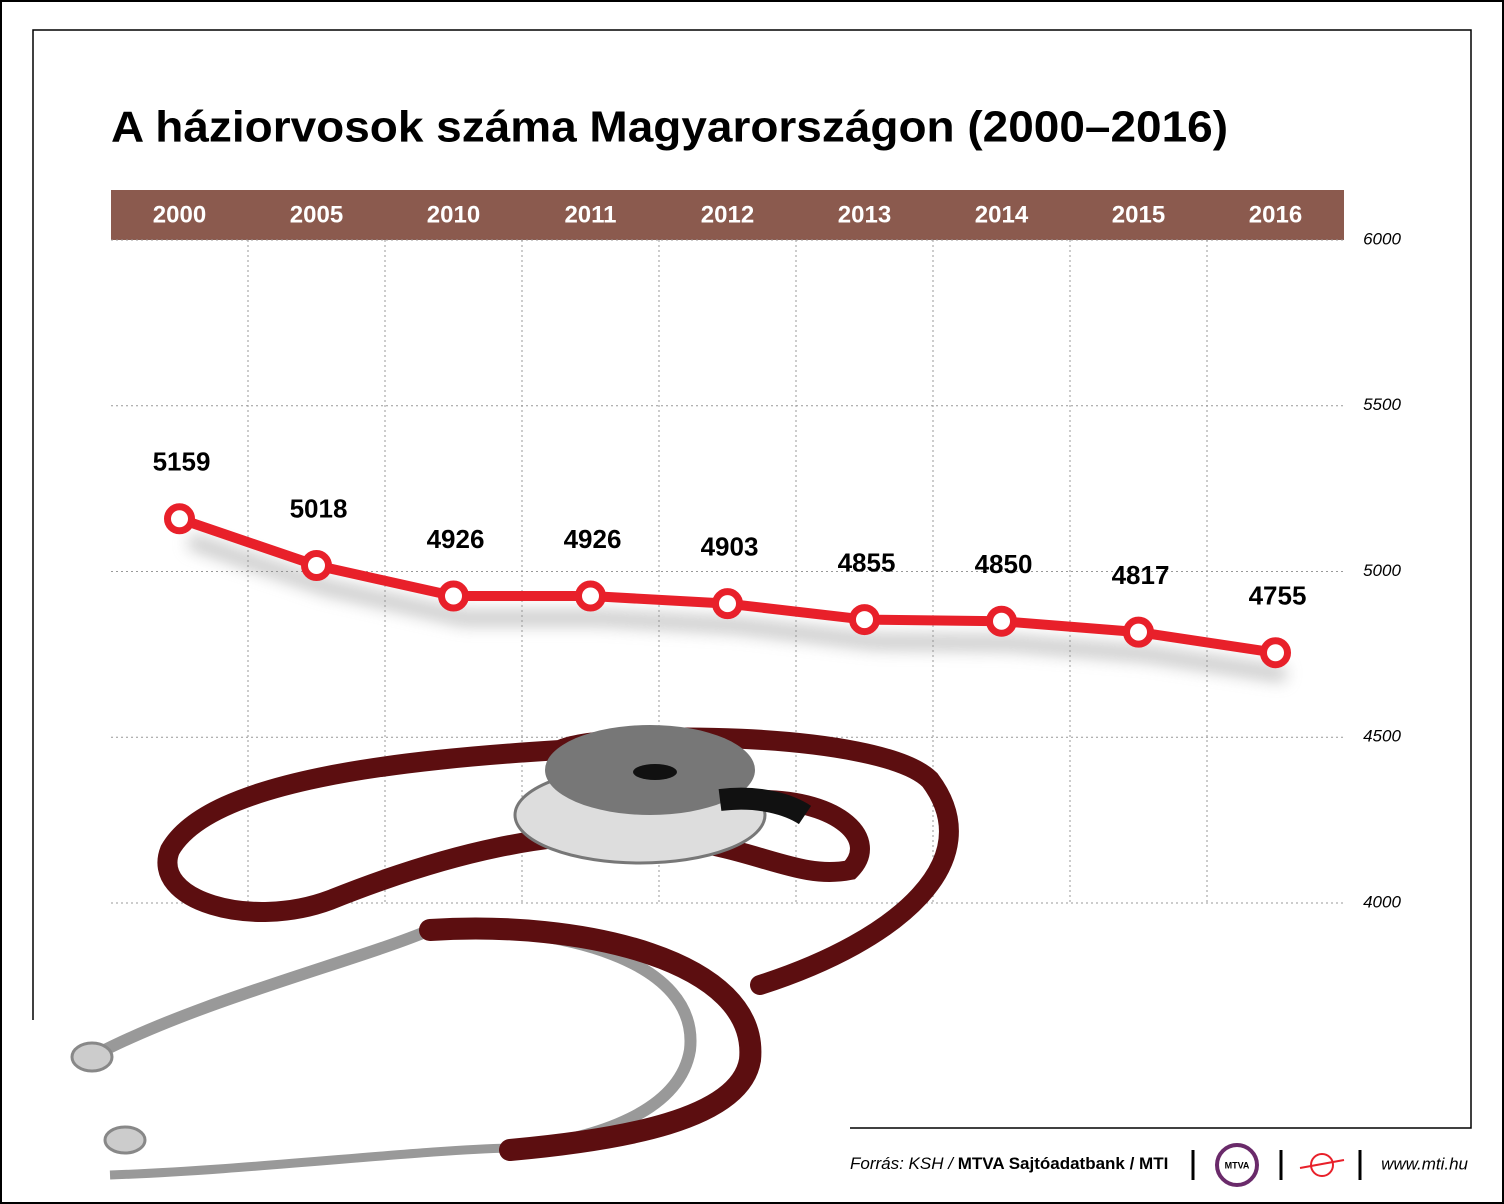 The width and height of the screenshot is (1504, 1204). What do you see at coordinates (864, 214) in the screenshot?
I see `x-tick-label: 2013` at bounding box center [864, 214].